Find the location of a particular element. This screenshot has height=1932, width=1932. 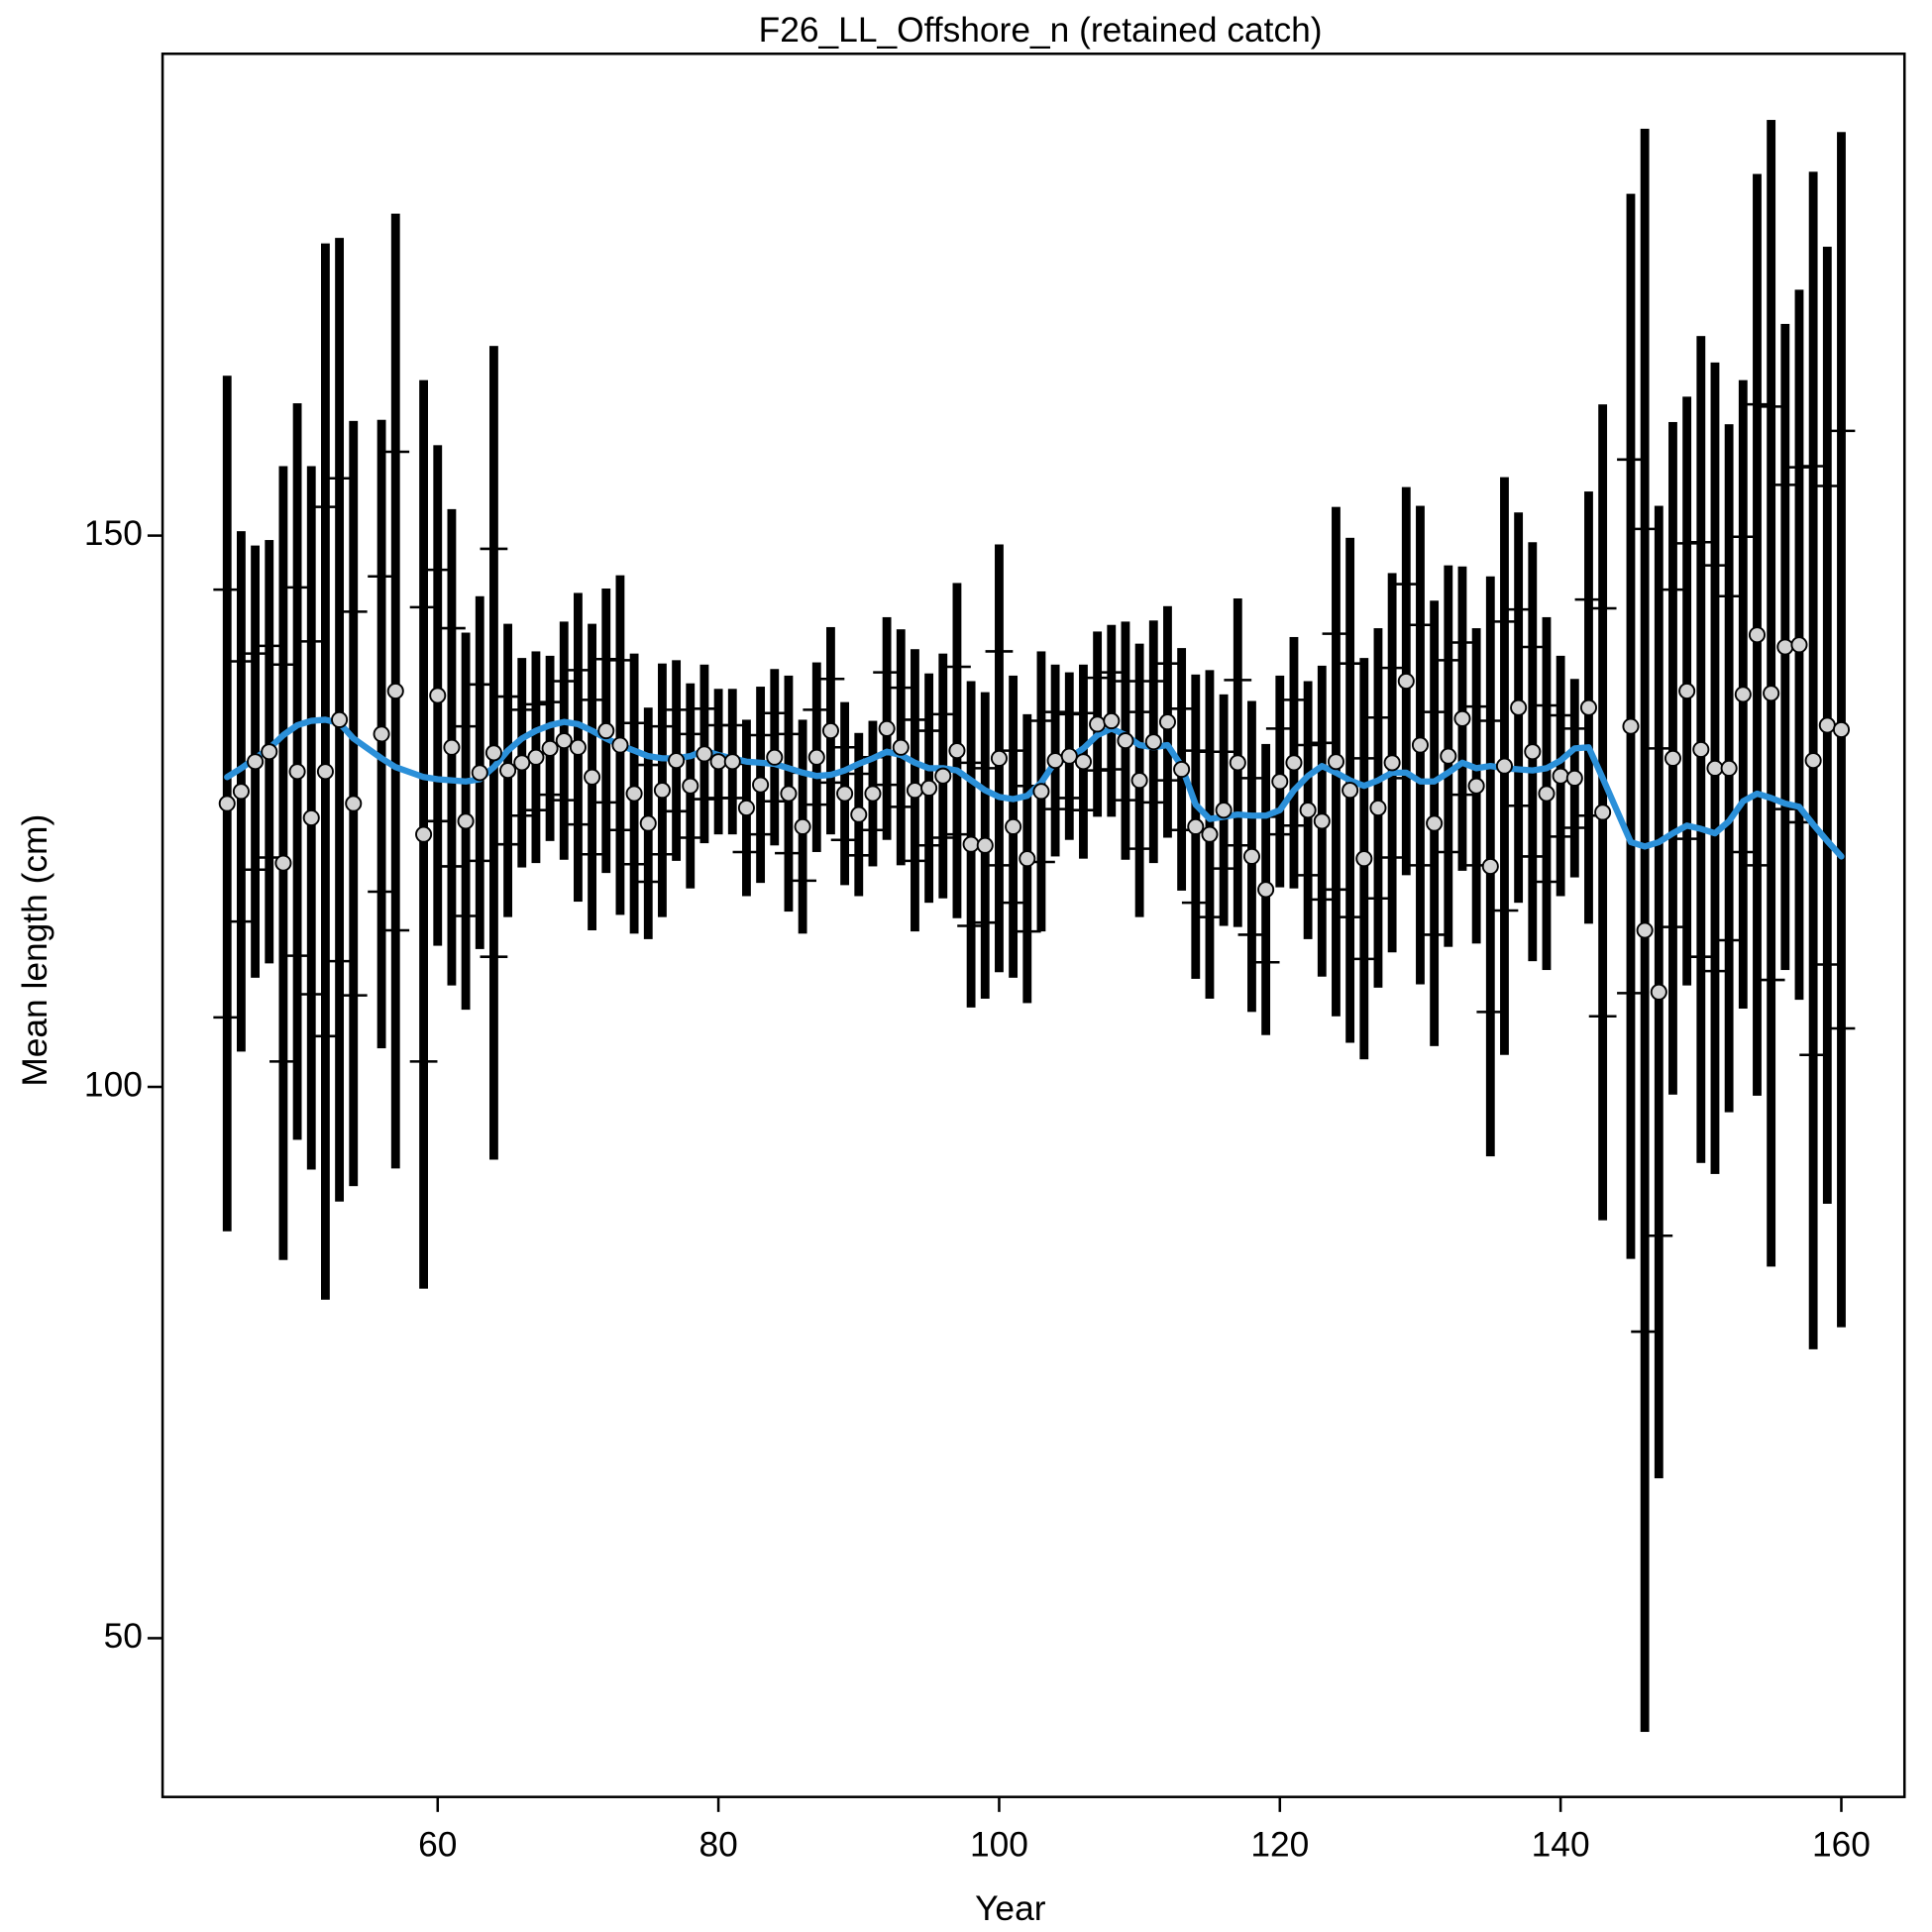

chart-title: F26_LL_Offshore_n (retained catch) is located at coordinates (1041, 30).